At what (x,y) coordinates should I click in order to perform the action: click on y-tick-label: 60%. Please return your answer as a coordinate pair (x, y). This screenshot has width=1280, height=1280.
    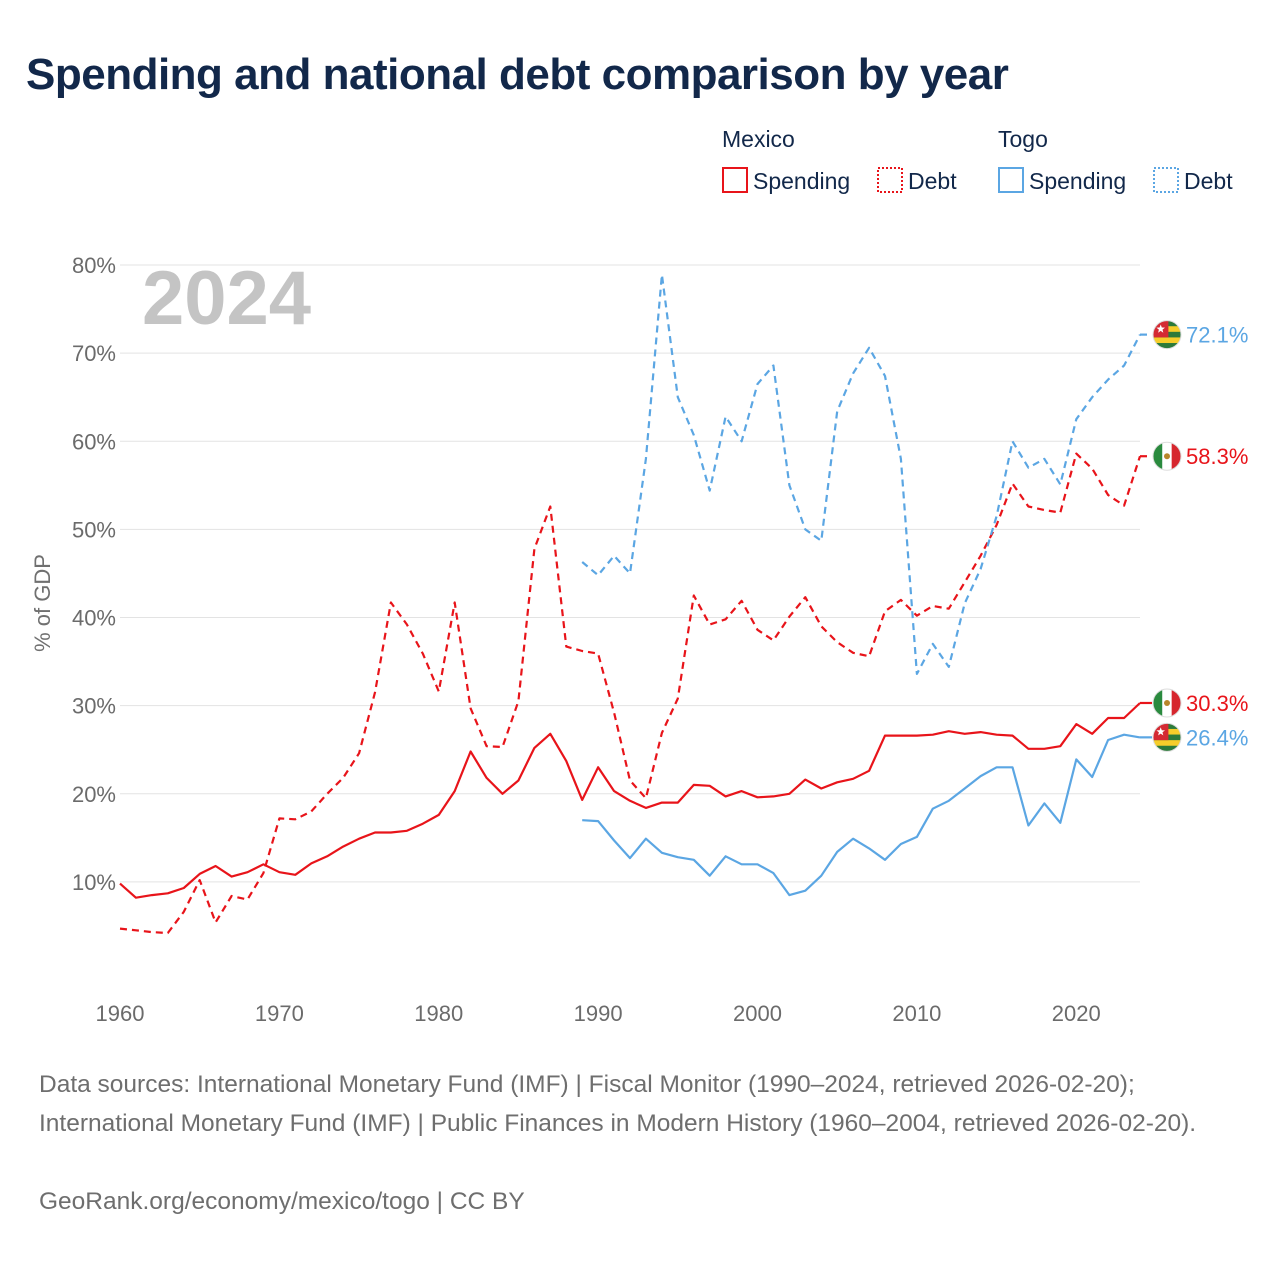
    Looking at the image, I should click on (94, 441).